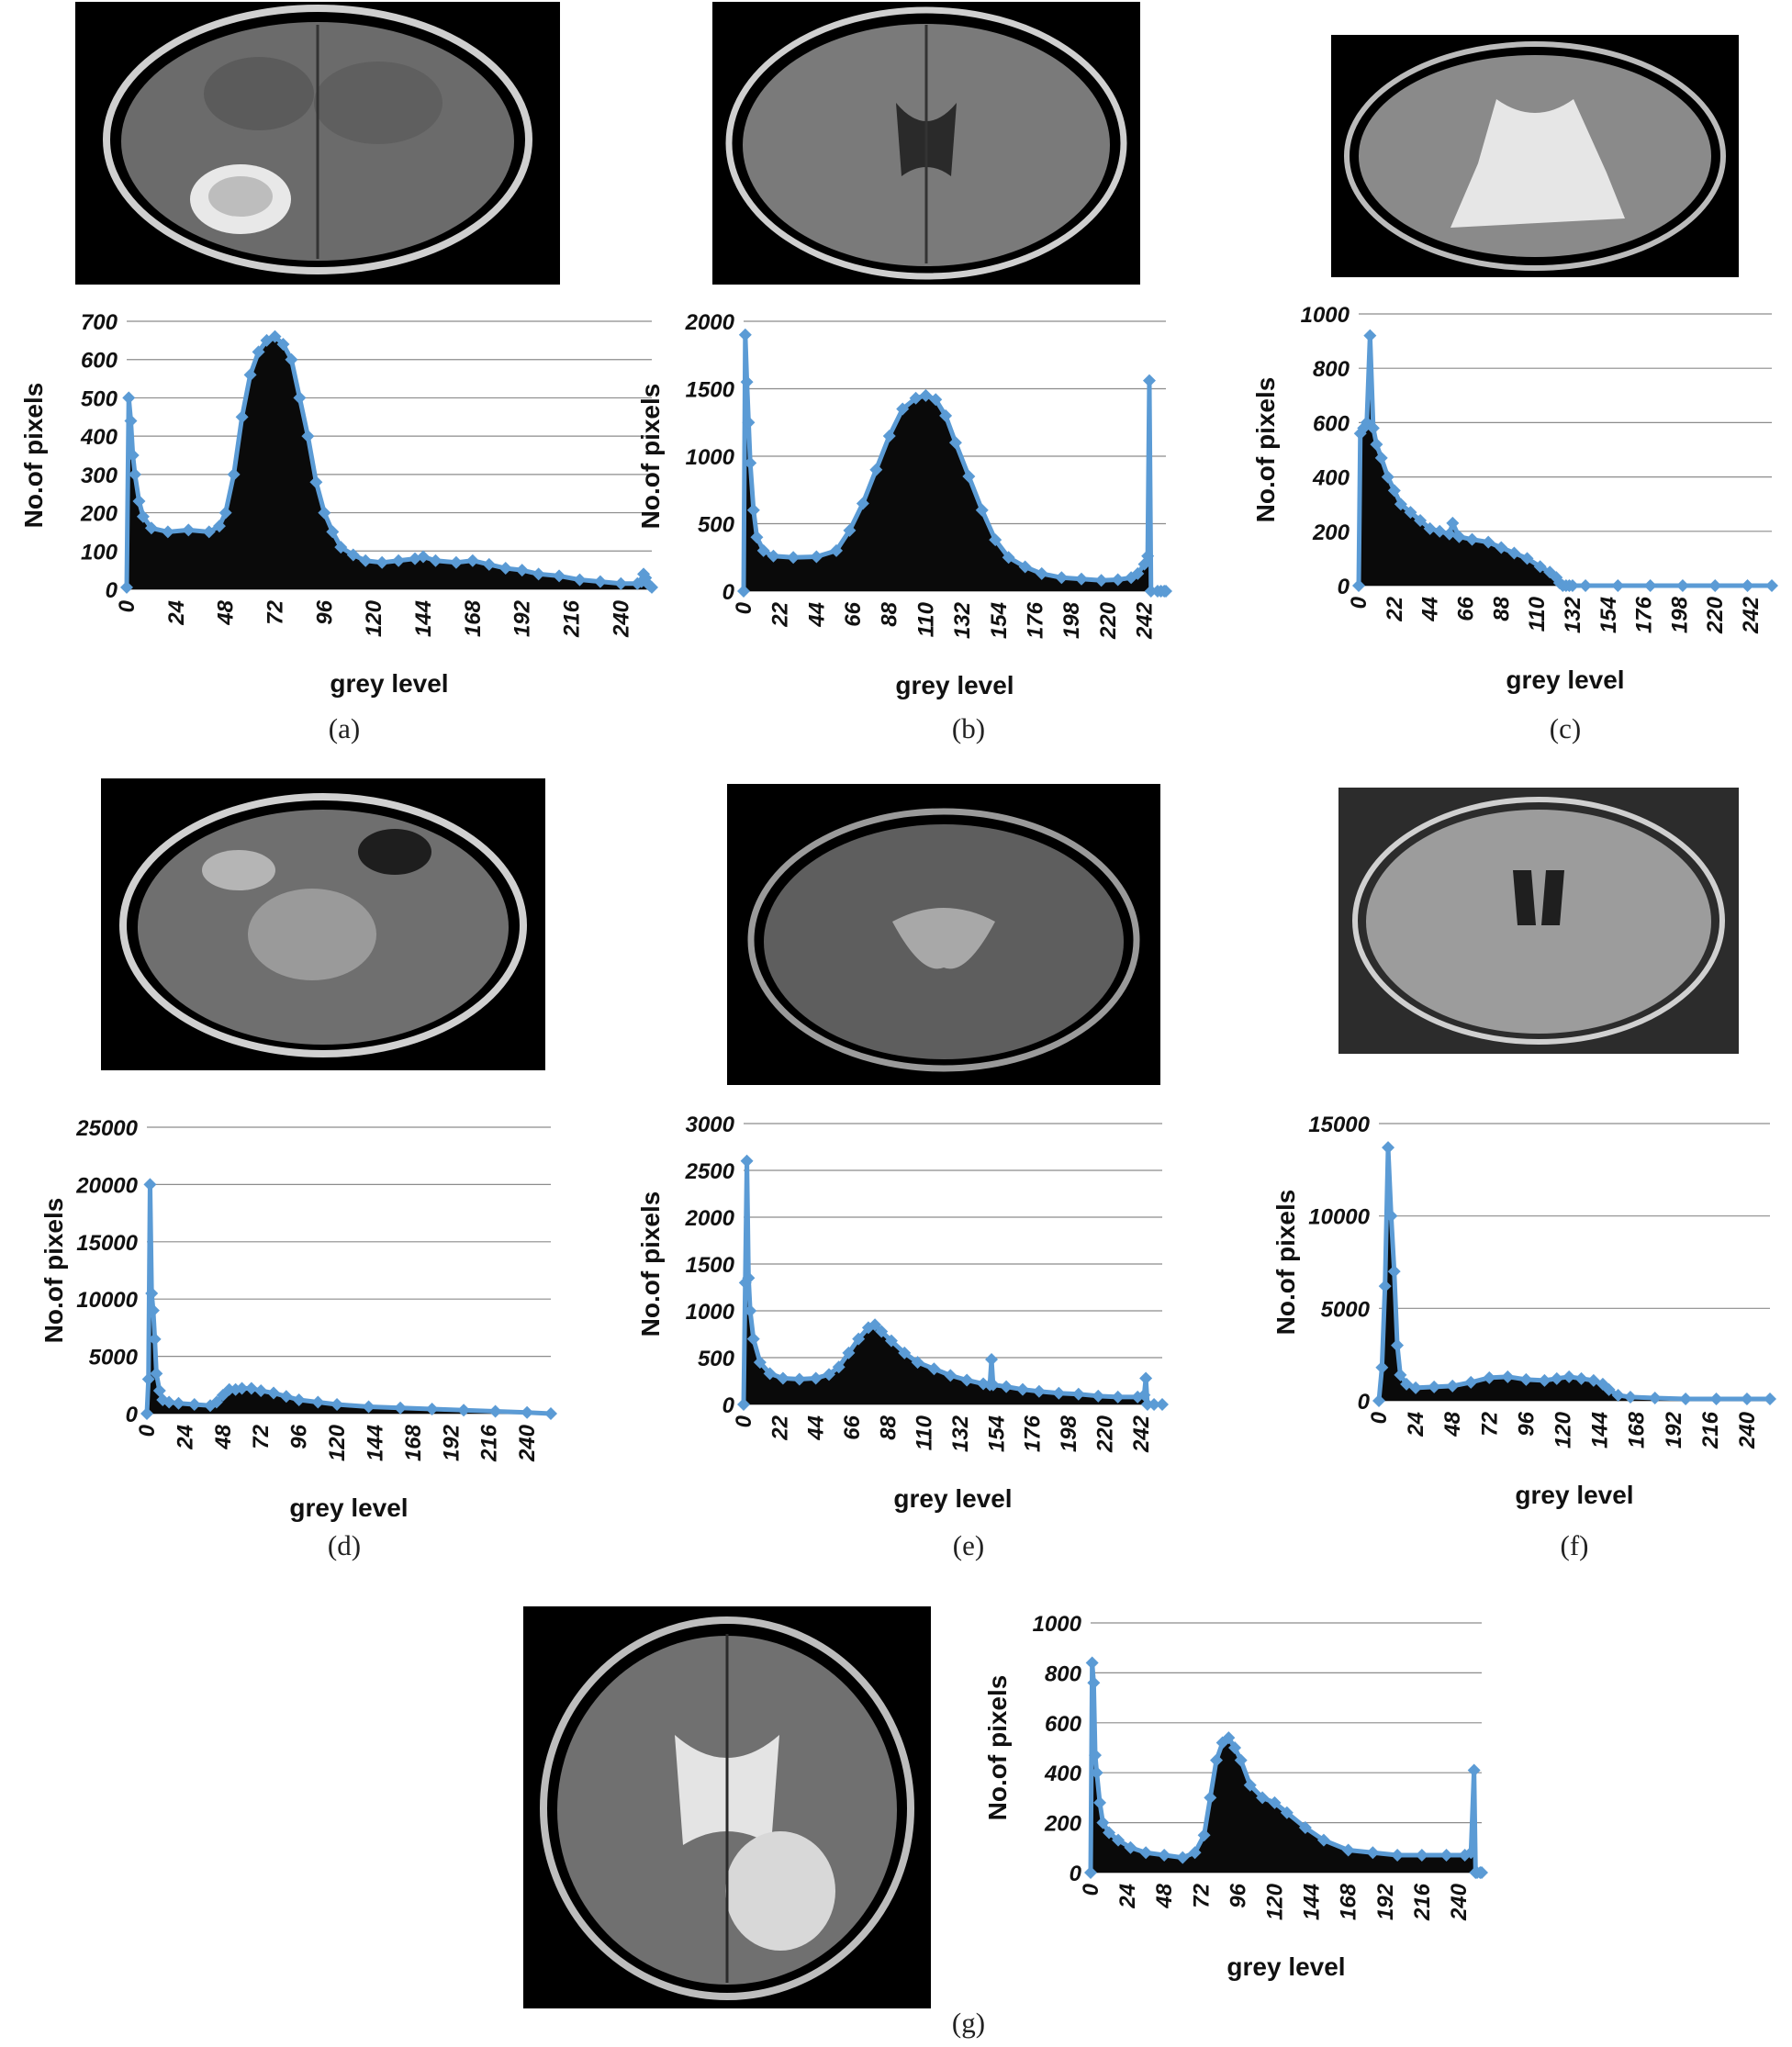  What do you see at coordinates (710, 390) in the screenshot?
I see `y-tick-label: 1500` at bounding box center [710, 390].